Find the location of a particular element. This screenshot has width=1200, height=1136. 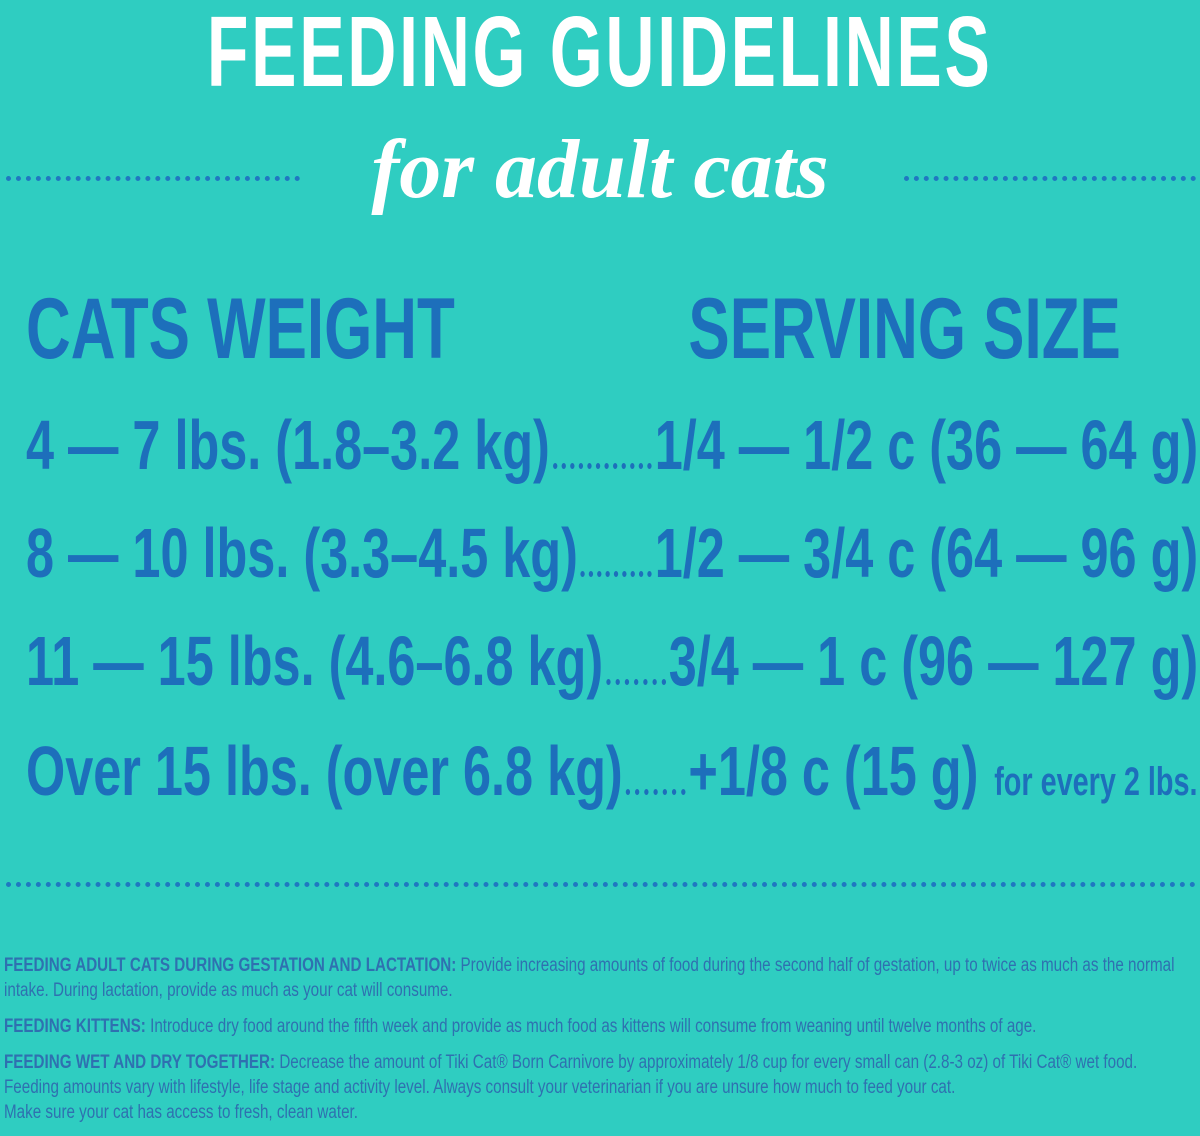

weight-cell: 11 — 15 lbs. (4.6–6.8 kg) is located at coordinates (347, 661).